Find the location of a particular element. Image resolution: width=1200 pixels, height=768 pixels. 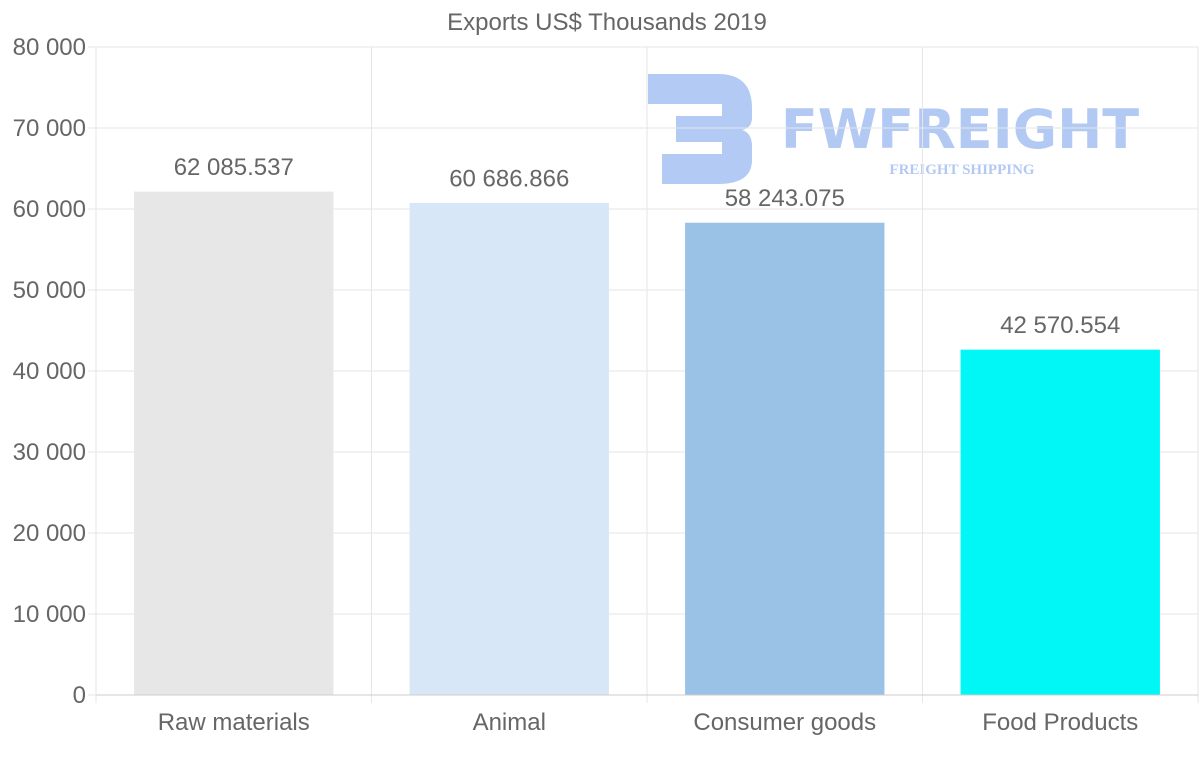

y-tick-label: 80 000 is located at coordinates (49, 47).